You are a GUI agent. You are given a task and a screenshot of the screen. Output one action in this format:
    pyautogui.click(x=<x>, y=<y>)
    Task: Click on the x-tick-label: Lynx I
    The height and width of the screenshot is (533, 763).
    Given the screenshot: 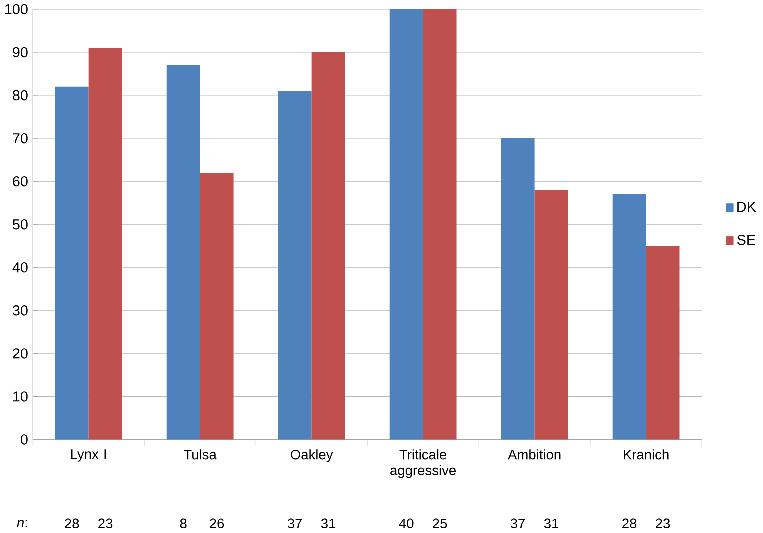 What is the action you would take?
    pyautogui.click(x=88, y=456)
    